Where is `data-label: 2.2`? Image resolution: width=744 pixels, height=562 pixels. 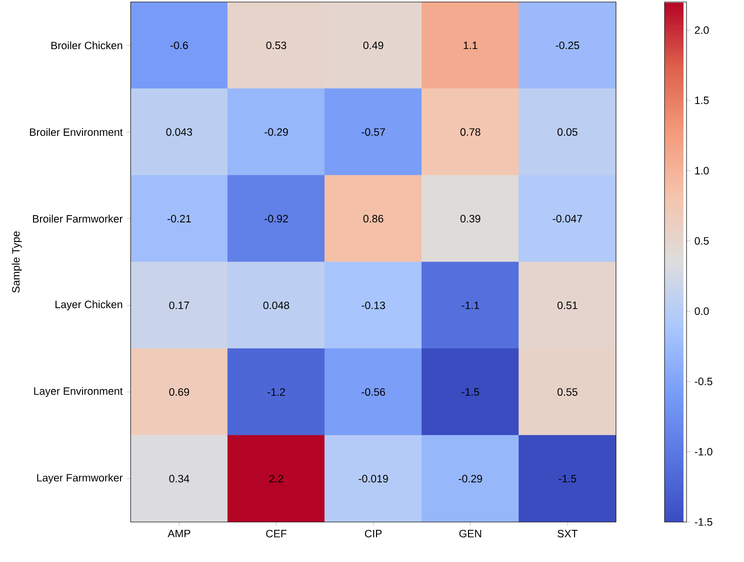
data-label: 2.2 is located at coordinates (276, 478).